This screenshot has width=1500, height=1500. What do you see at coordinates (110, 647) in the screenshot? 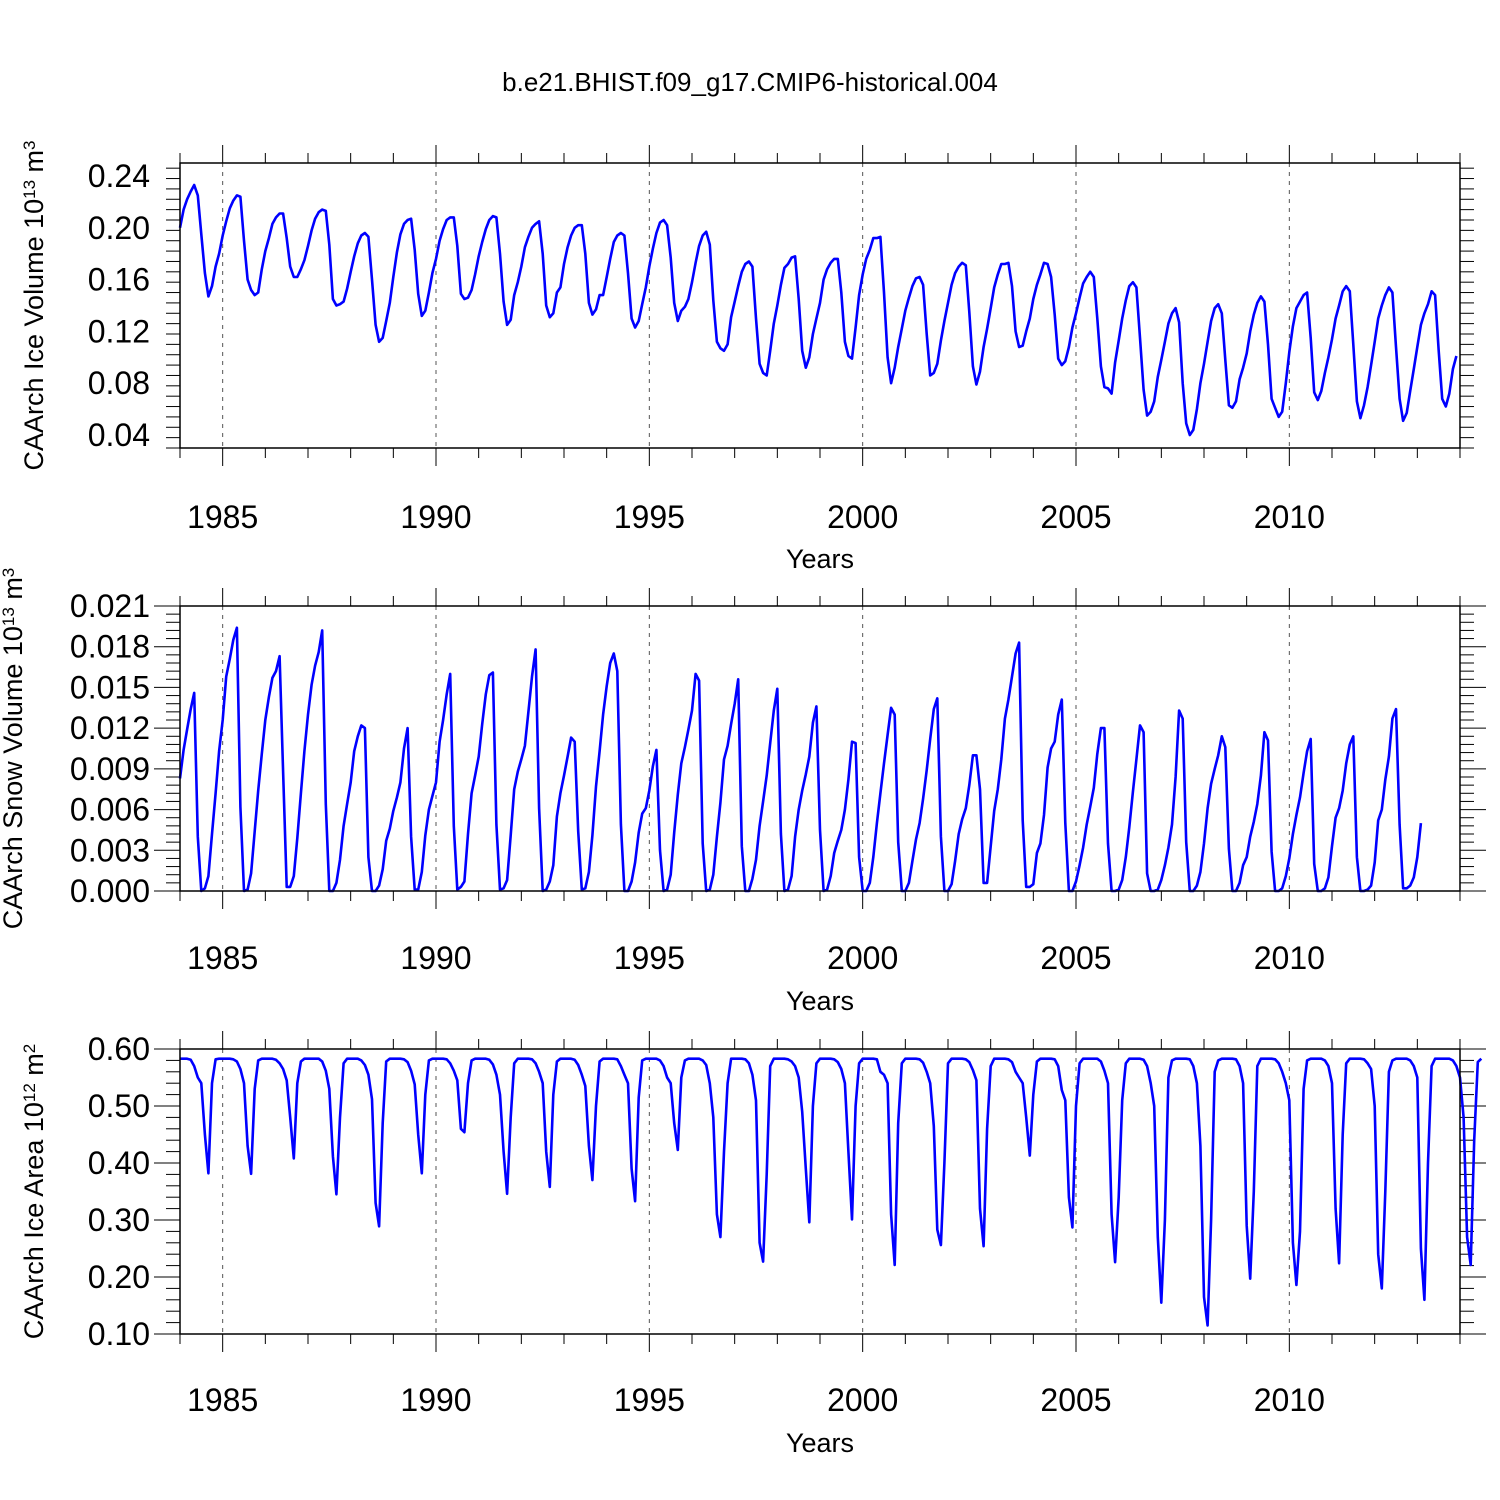
I see `y-tick-label: 0.018` at bounding box center [110, 647].